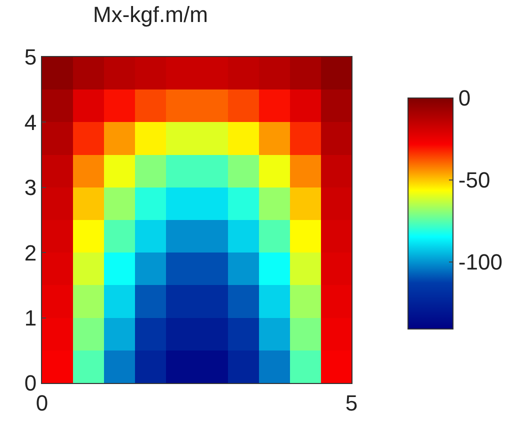  Describe the element at coordinates (30, 57) in the screenshot. I see `y-tick-label: 5` at that location.